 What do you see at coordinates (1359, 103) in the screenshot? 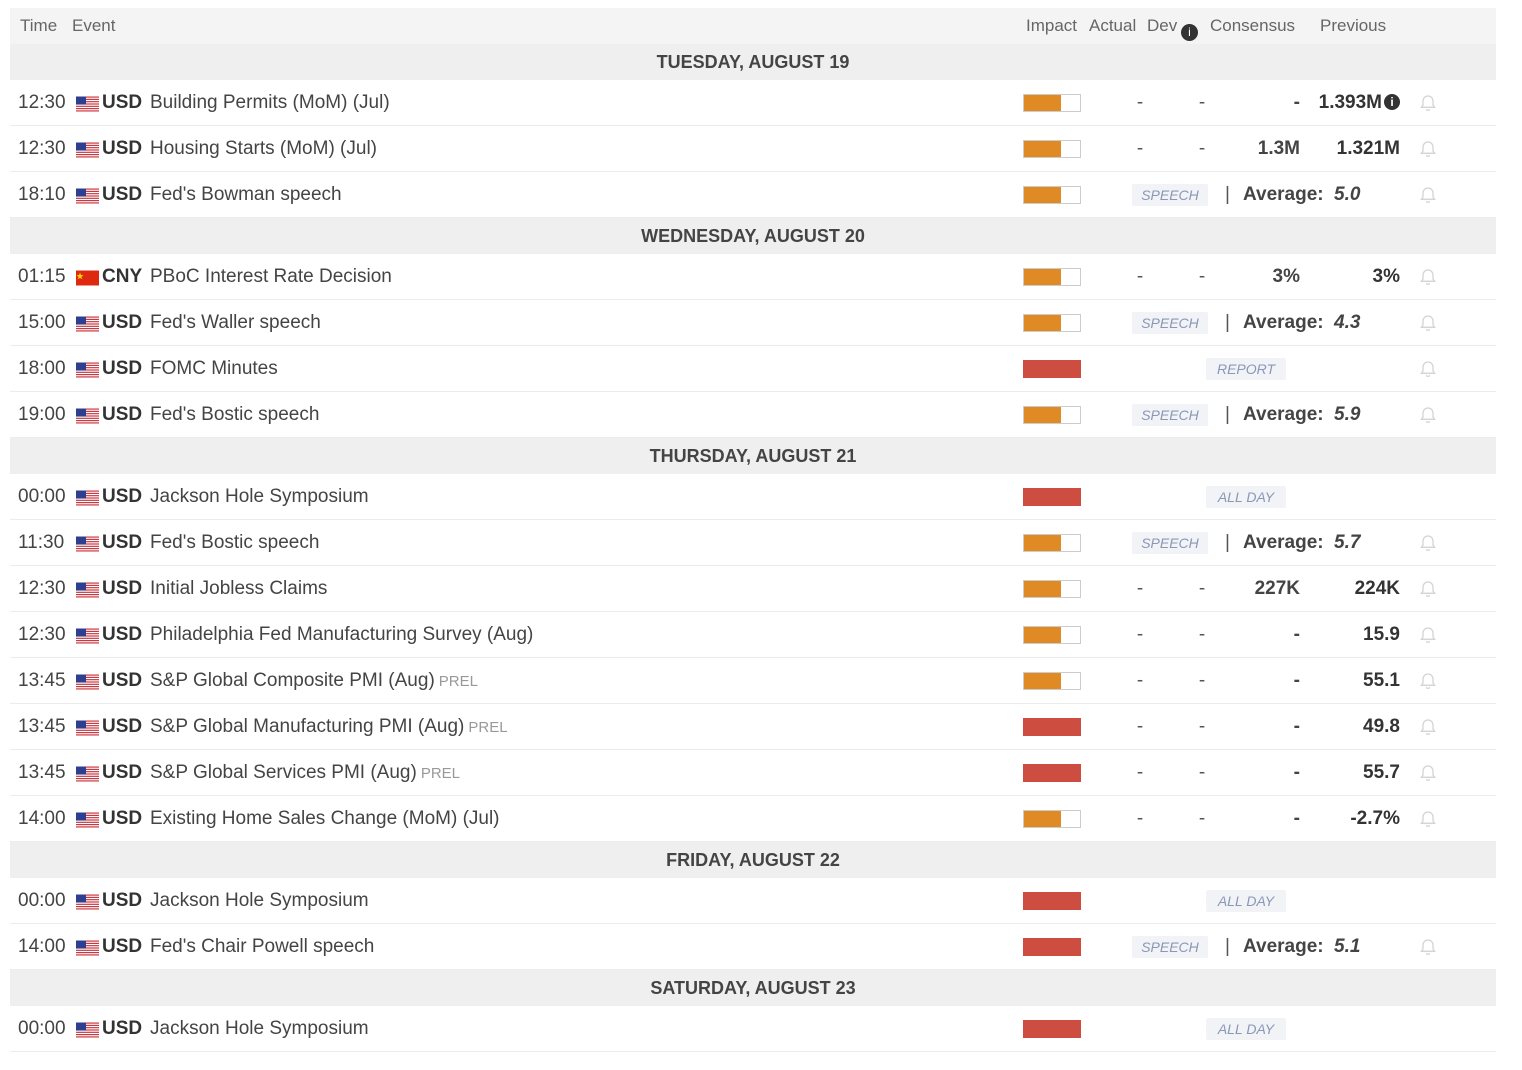
I see `previous-value: 1.393M i` at bounding box center [1359, 103].